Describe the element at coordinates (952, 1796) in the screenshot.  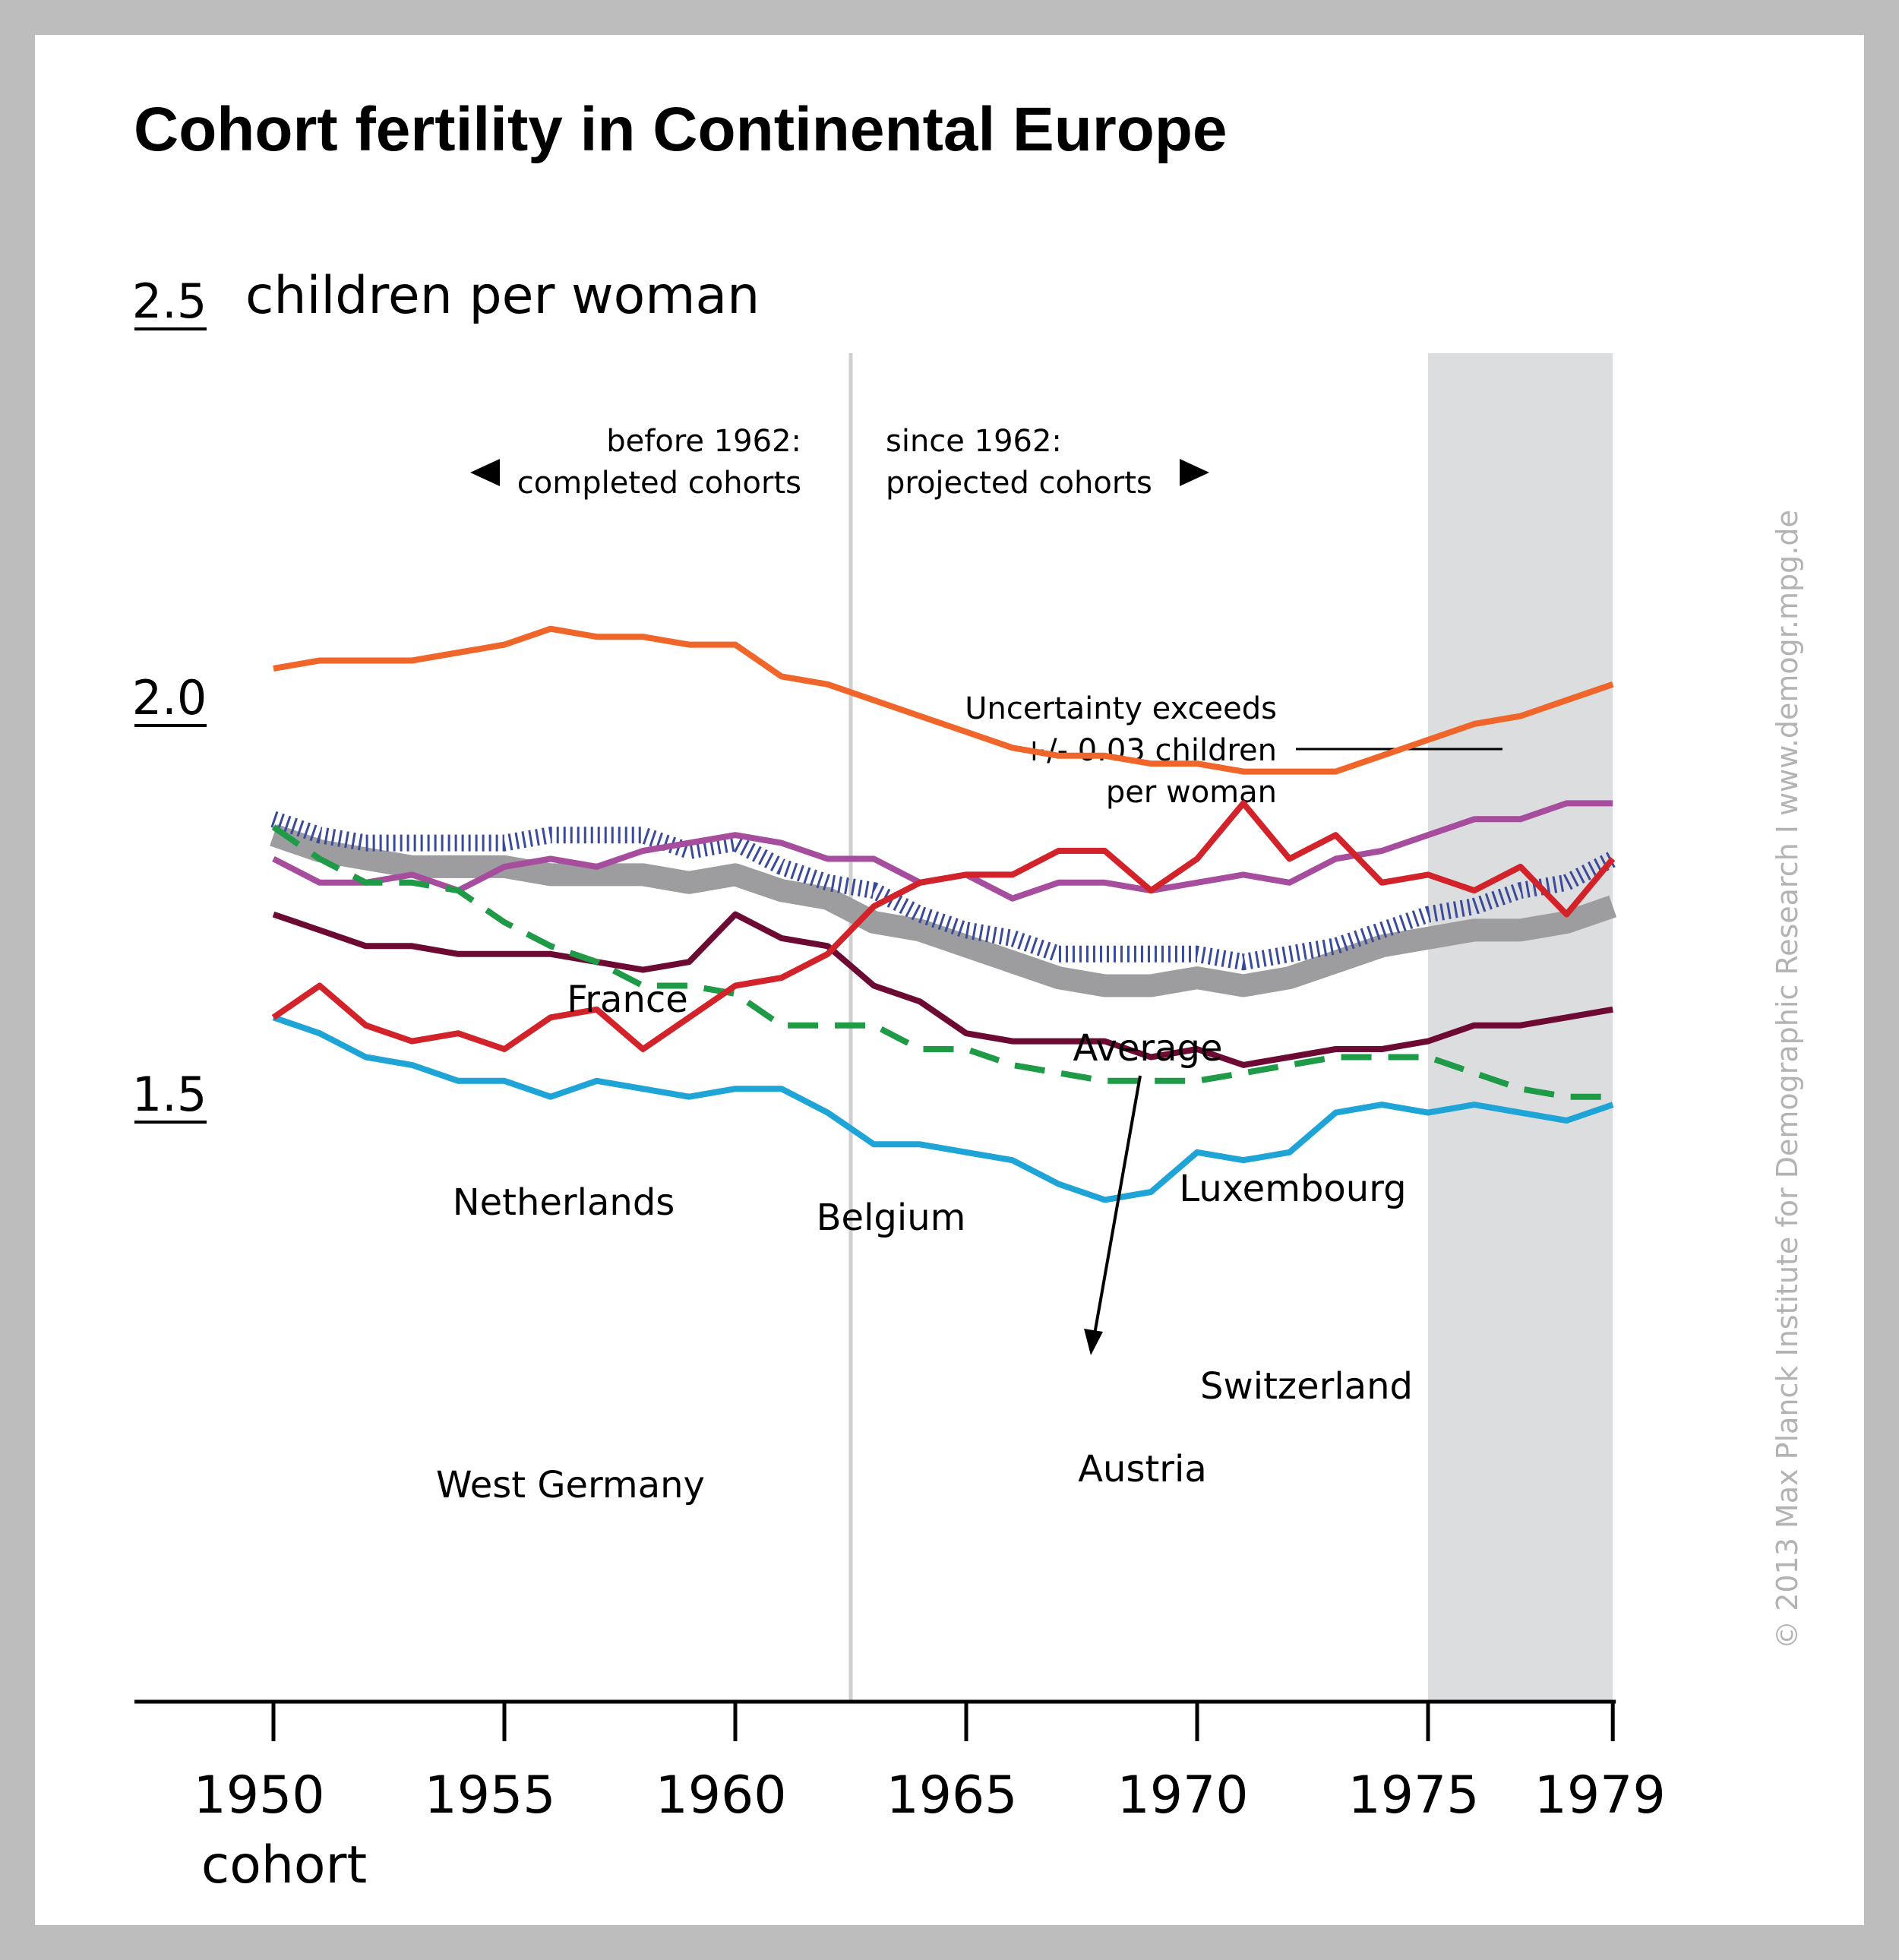
I see `x-tick-label: 1965` at that location.